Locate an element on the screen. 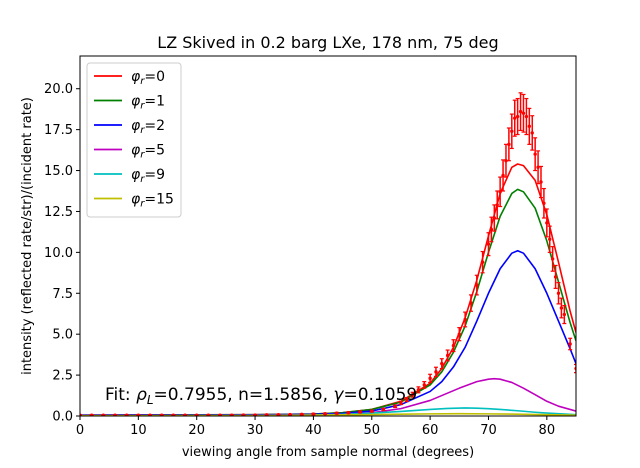  legend-value: =2 is located at coordinates (154, 126).